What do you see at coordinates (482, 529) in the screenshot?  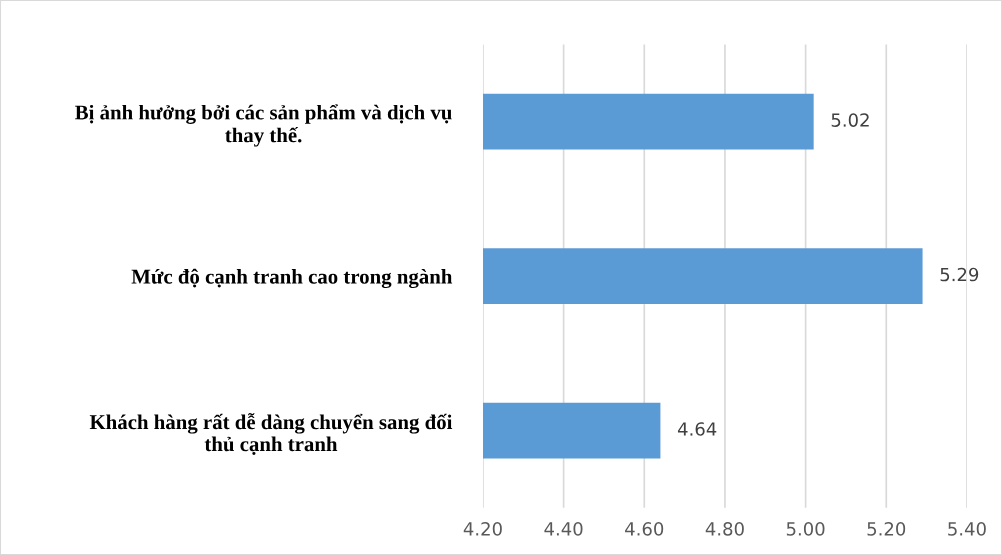 I see `x-tick-label: 4.20` at bounding box center [482, 529].